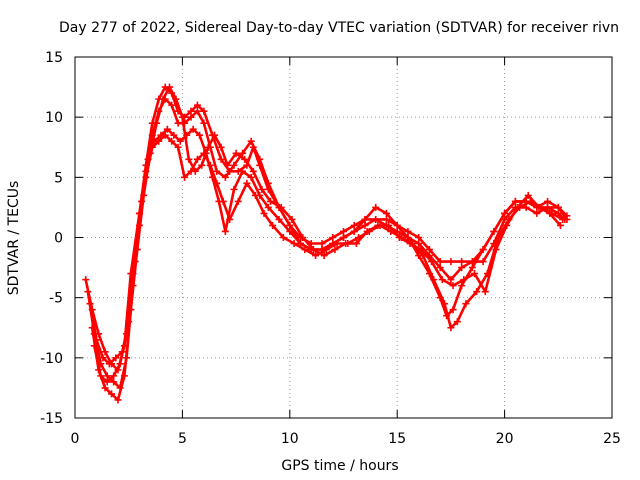  Describe the element at coordinates (51, 359) in the screenshot. I see `y-tick-label: -10` at that location.